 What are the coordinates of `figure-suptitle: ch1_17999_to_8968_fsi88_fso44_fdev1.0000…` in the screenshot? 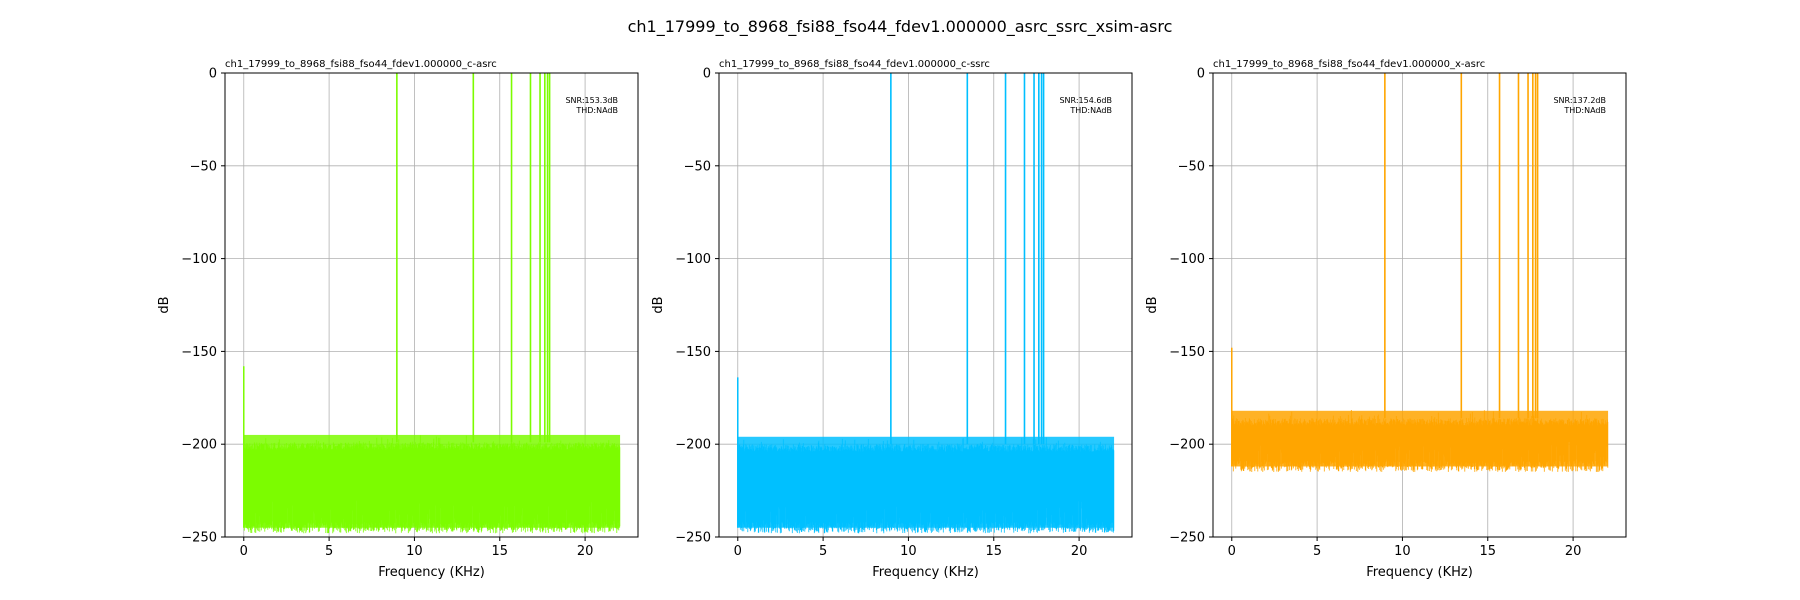 It's located at (900, 27).